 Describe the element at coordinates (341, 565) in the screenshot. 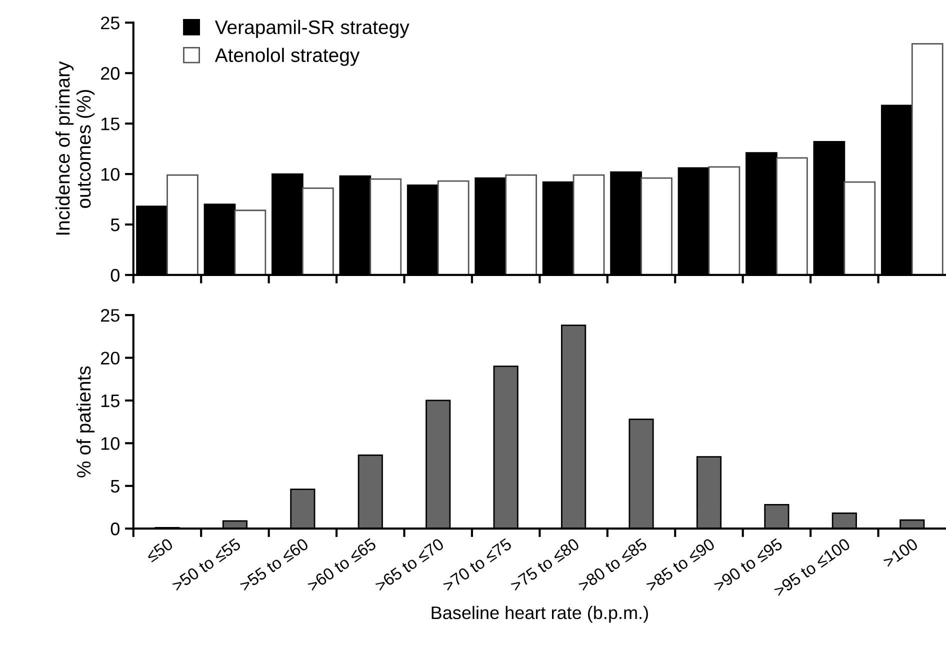

I see `x-tick-label: >60 to ≤65` at that location.